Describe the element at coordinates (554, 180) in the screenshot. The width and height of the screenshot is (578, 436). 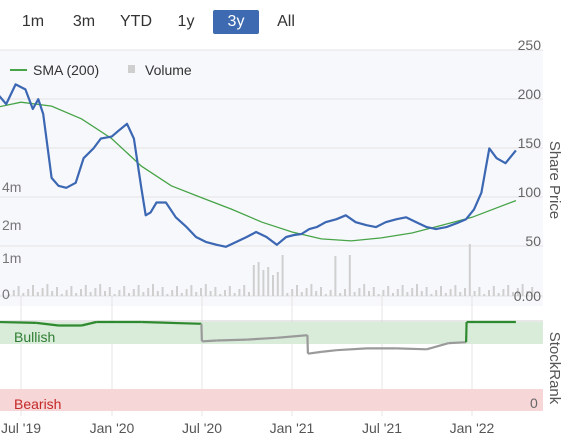
I see `share-price-axis-title: Share Price` at that location.